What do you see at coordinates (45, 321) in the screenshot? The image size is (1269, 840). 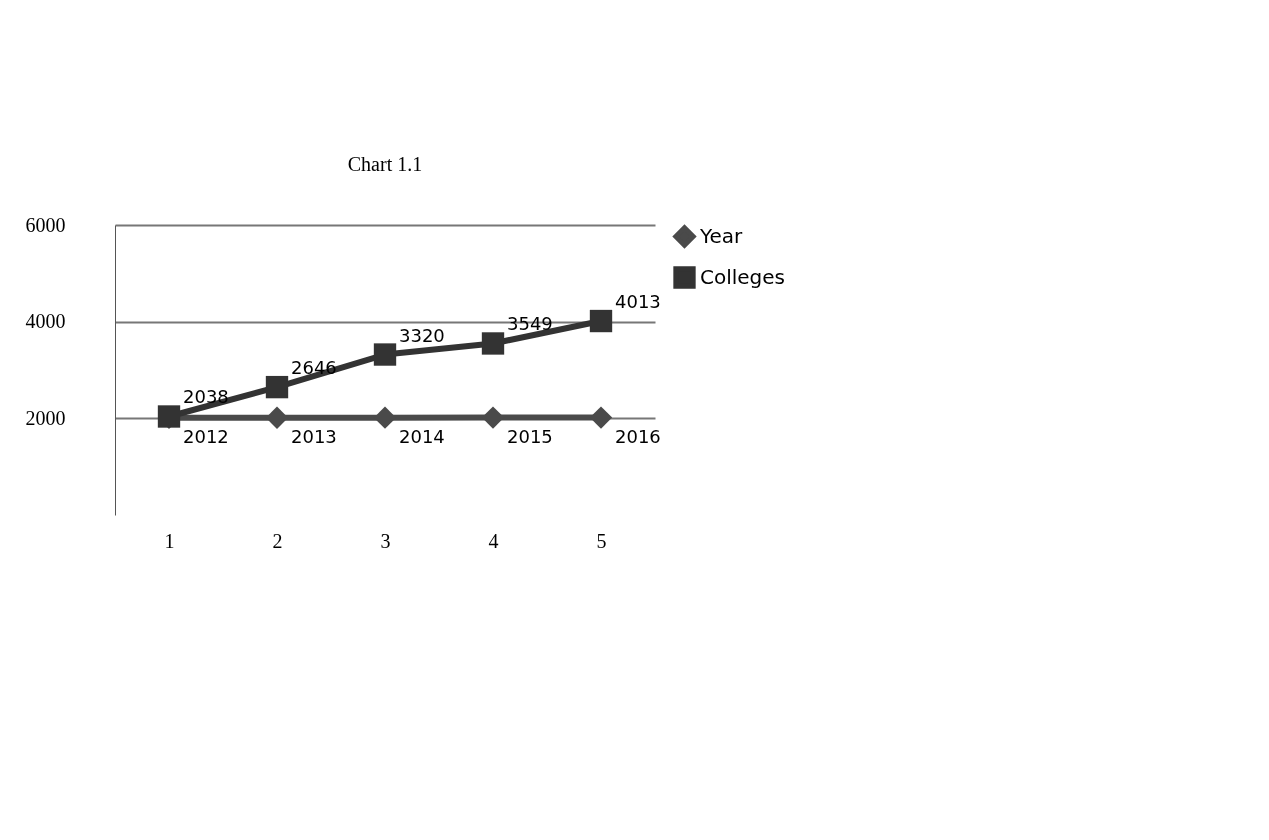 I see `y-tick-label: 4000` at bounding box center [45, 321].